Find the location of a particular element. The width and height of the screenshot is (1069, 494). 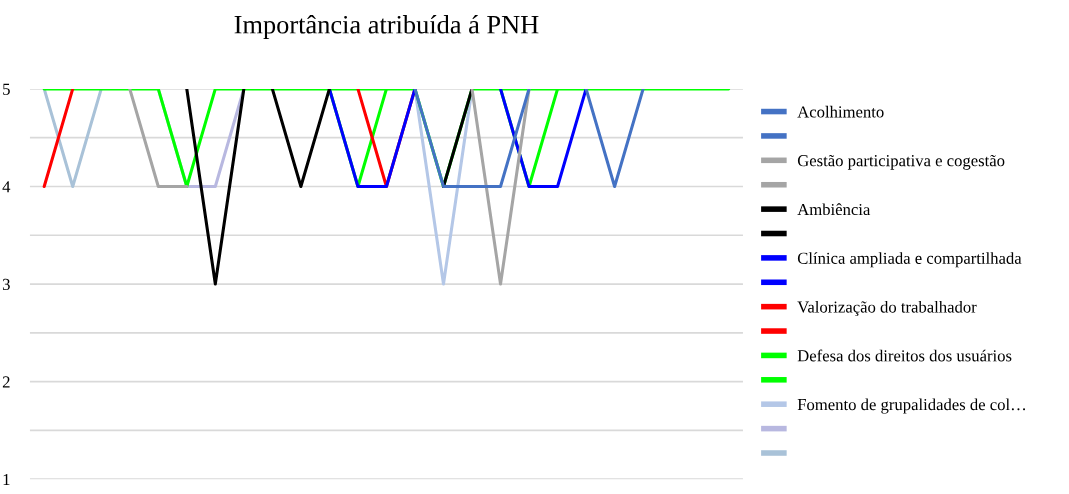

y-tick-label: 3 is located at coordinates (6, 284).